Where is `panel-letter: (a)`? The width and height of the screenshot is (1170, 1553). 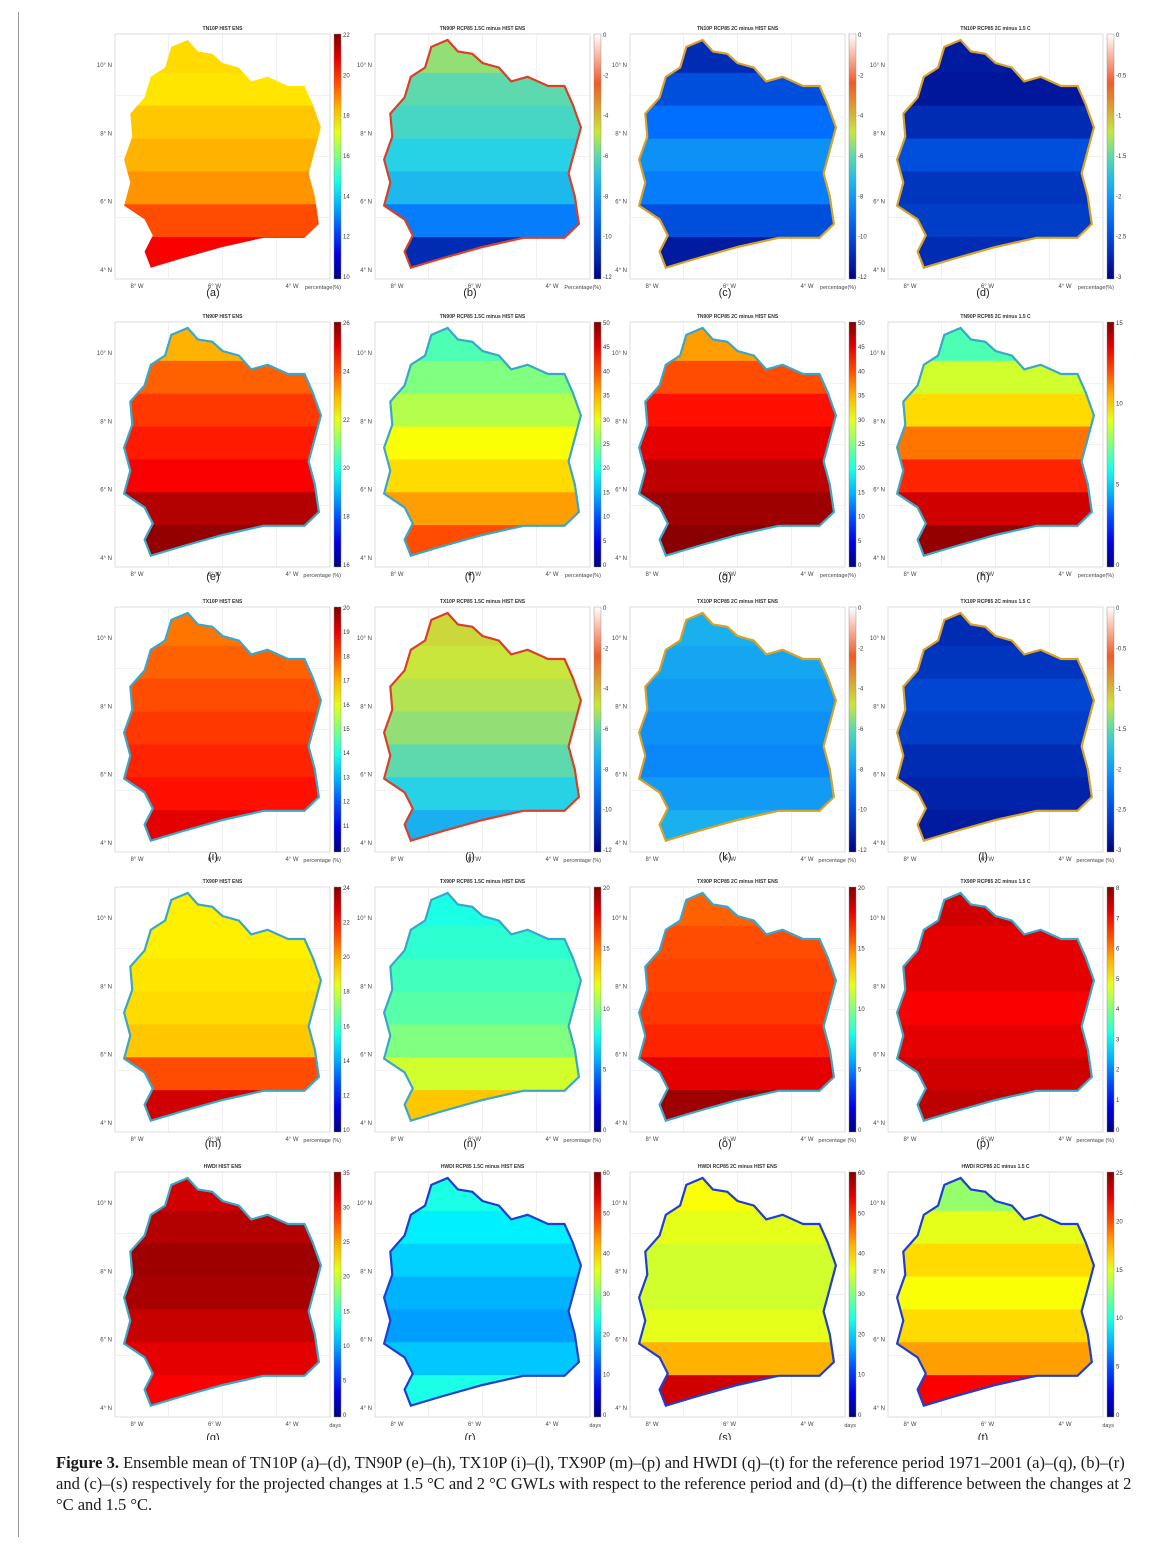
panel-letter: (a) is located at coordinates (212, 293).